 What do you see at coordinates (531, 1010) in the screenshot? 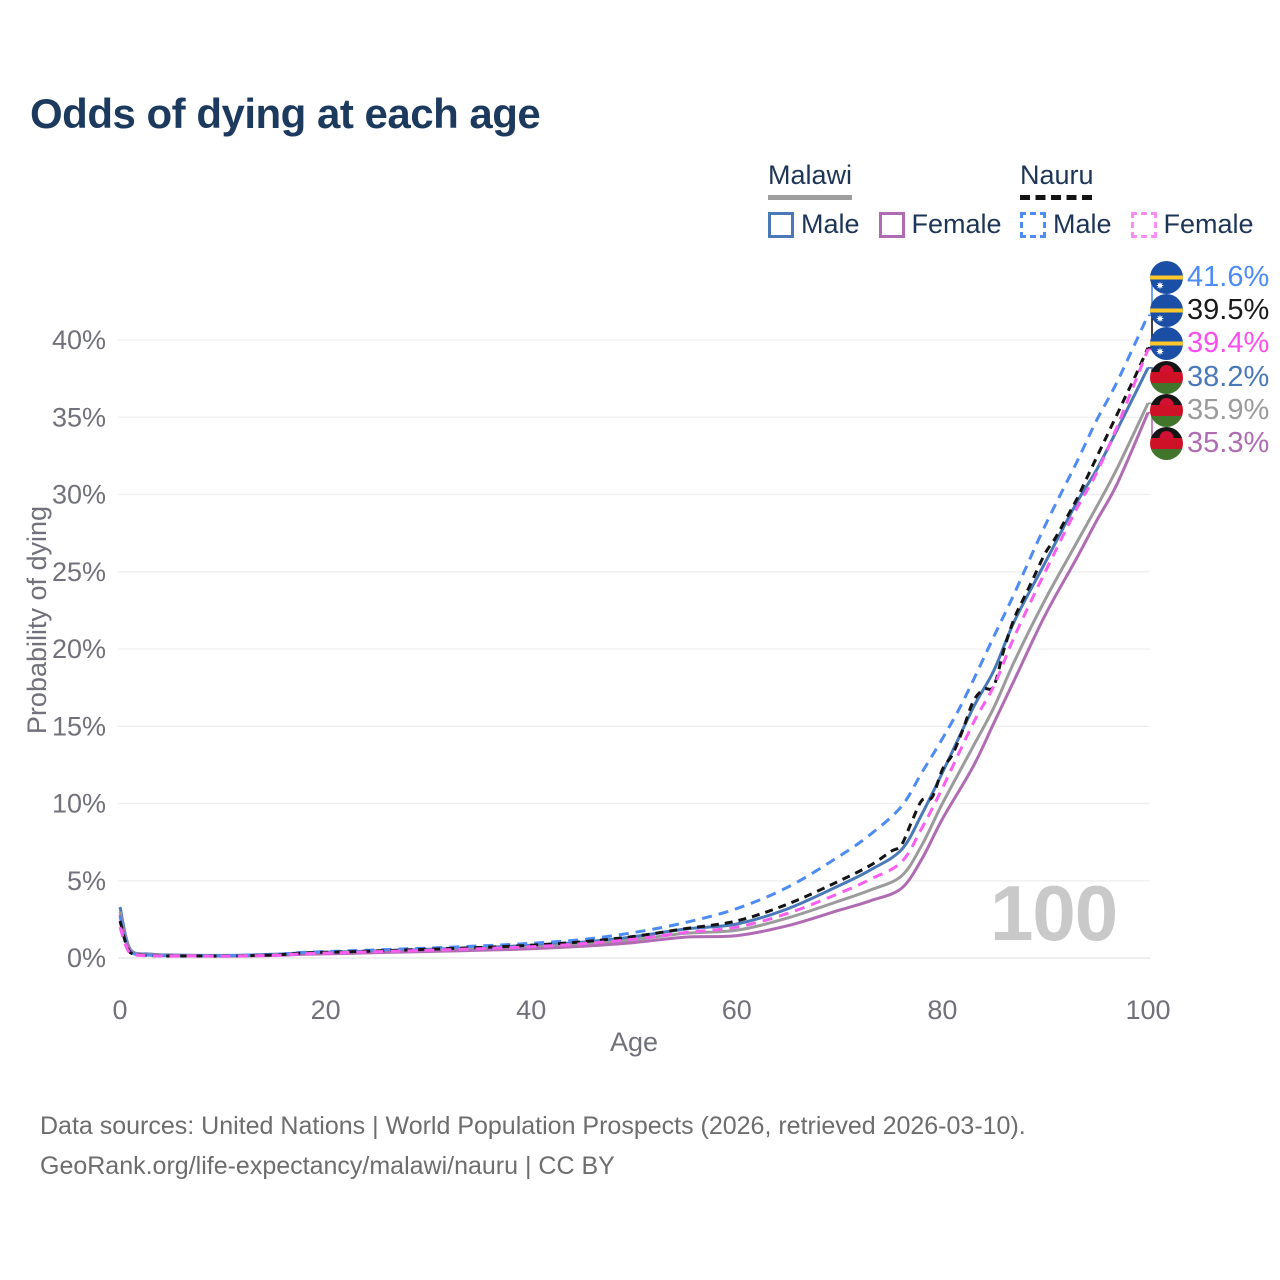
I see `x-tick-label: 40` at bounding box center [531, 1010].